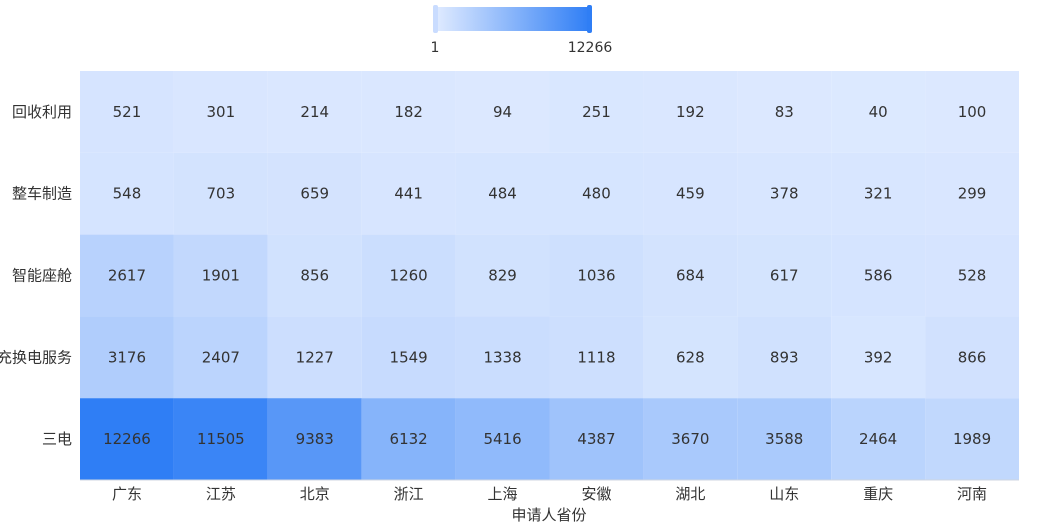  I want to click on heatmap-cell-value: 4387, so click(596, 439).